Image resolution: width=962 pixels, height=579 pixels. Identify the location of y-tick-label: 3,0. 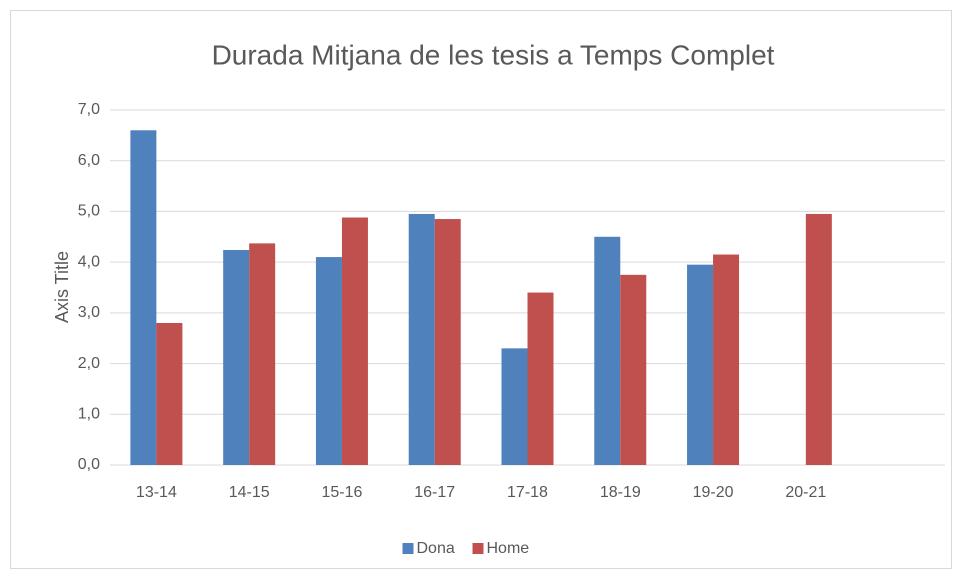
(89, 312).